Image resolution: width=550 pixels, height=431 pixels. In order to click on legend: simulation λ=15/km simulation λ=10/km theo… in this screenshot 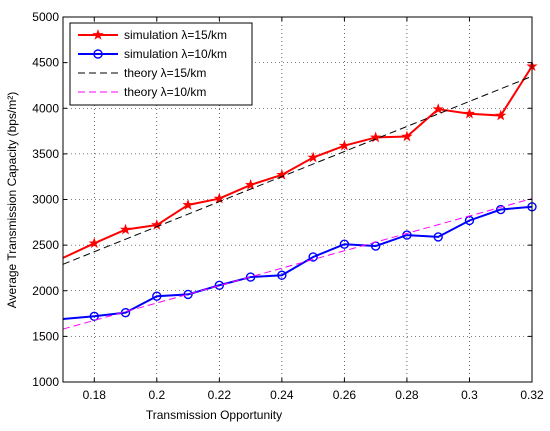, I will do `click(161, 64)`.